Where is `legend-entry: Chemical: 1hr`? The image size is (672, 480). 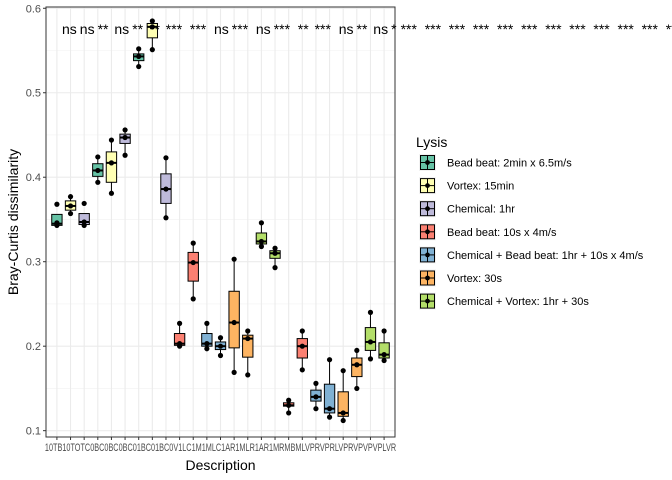 legend-entry: Chemical: 1hr is located at coordinates (467, 209).